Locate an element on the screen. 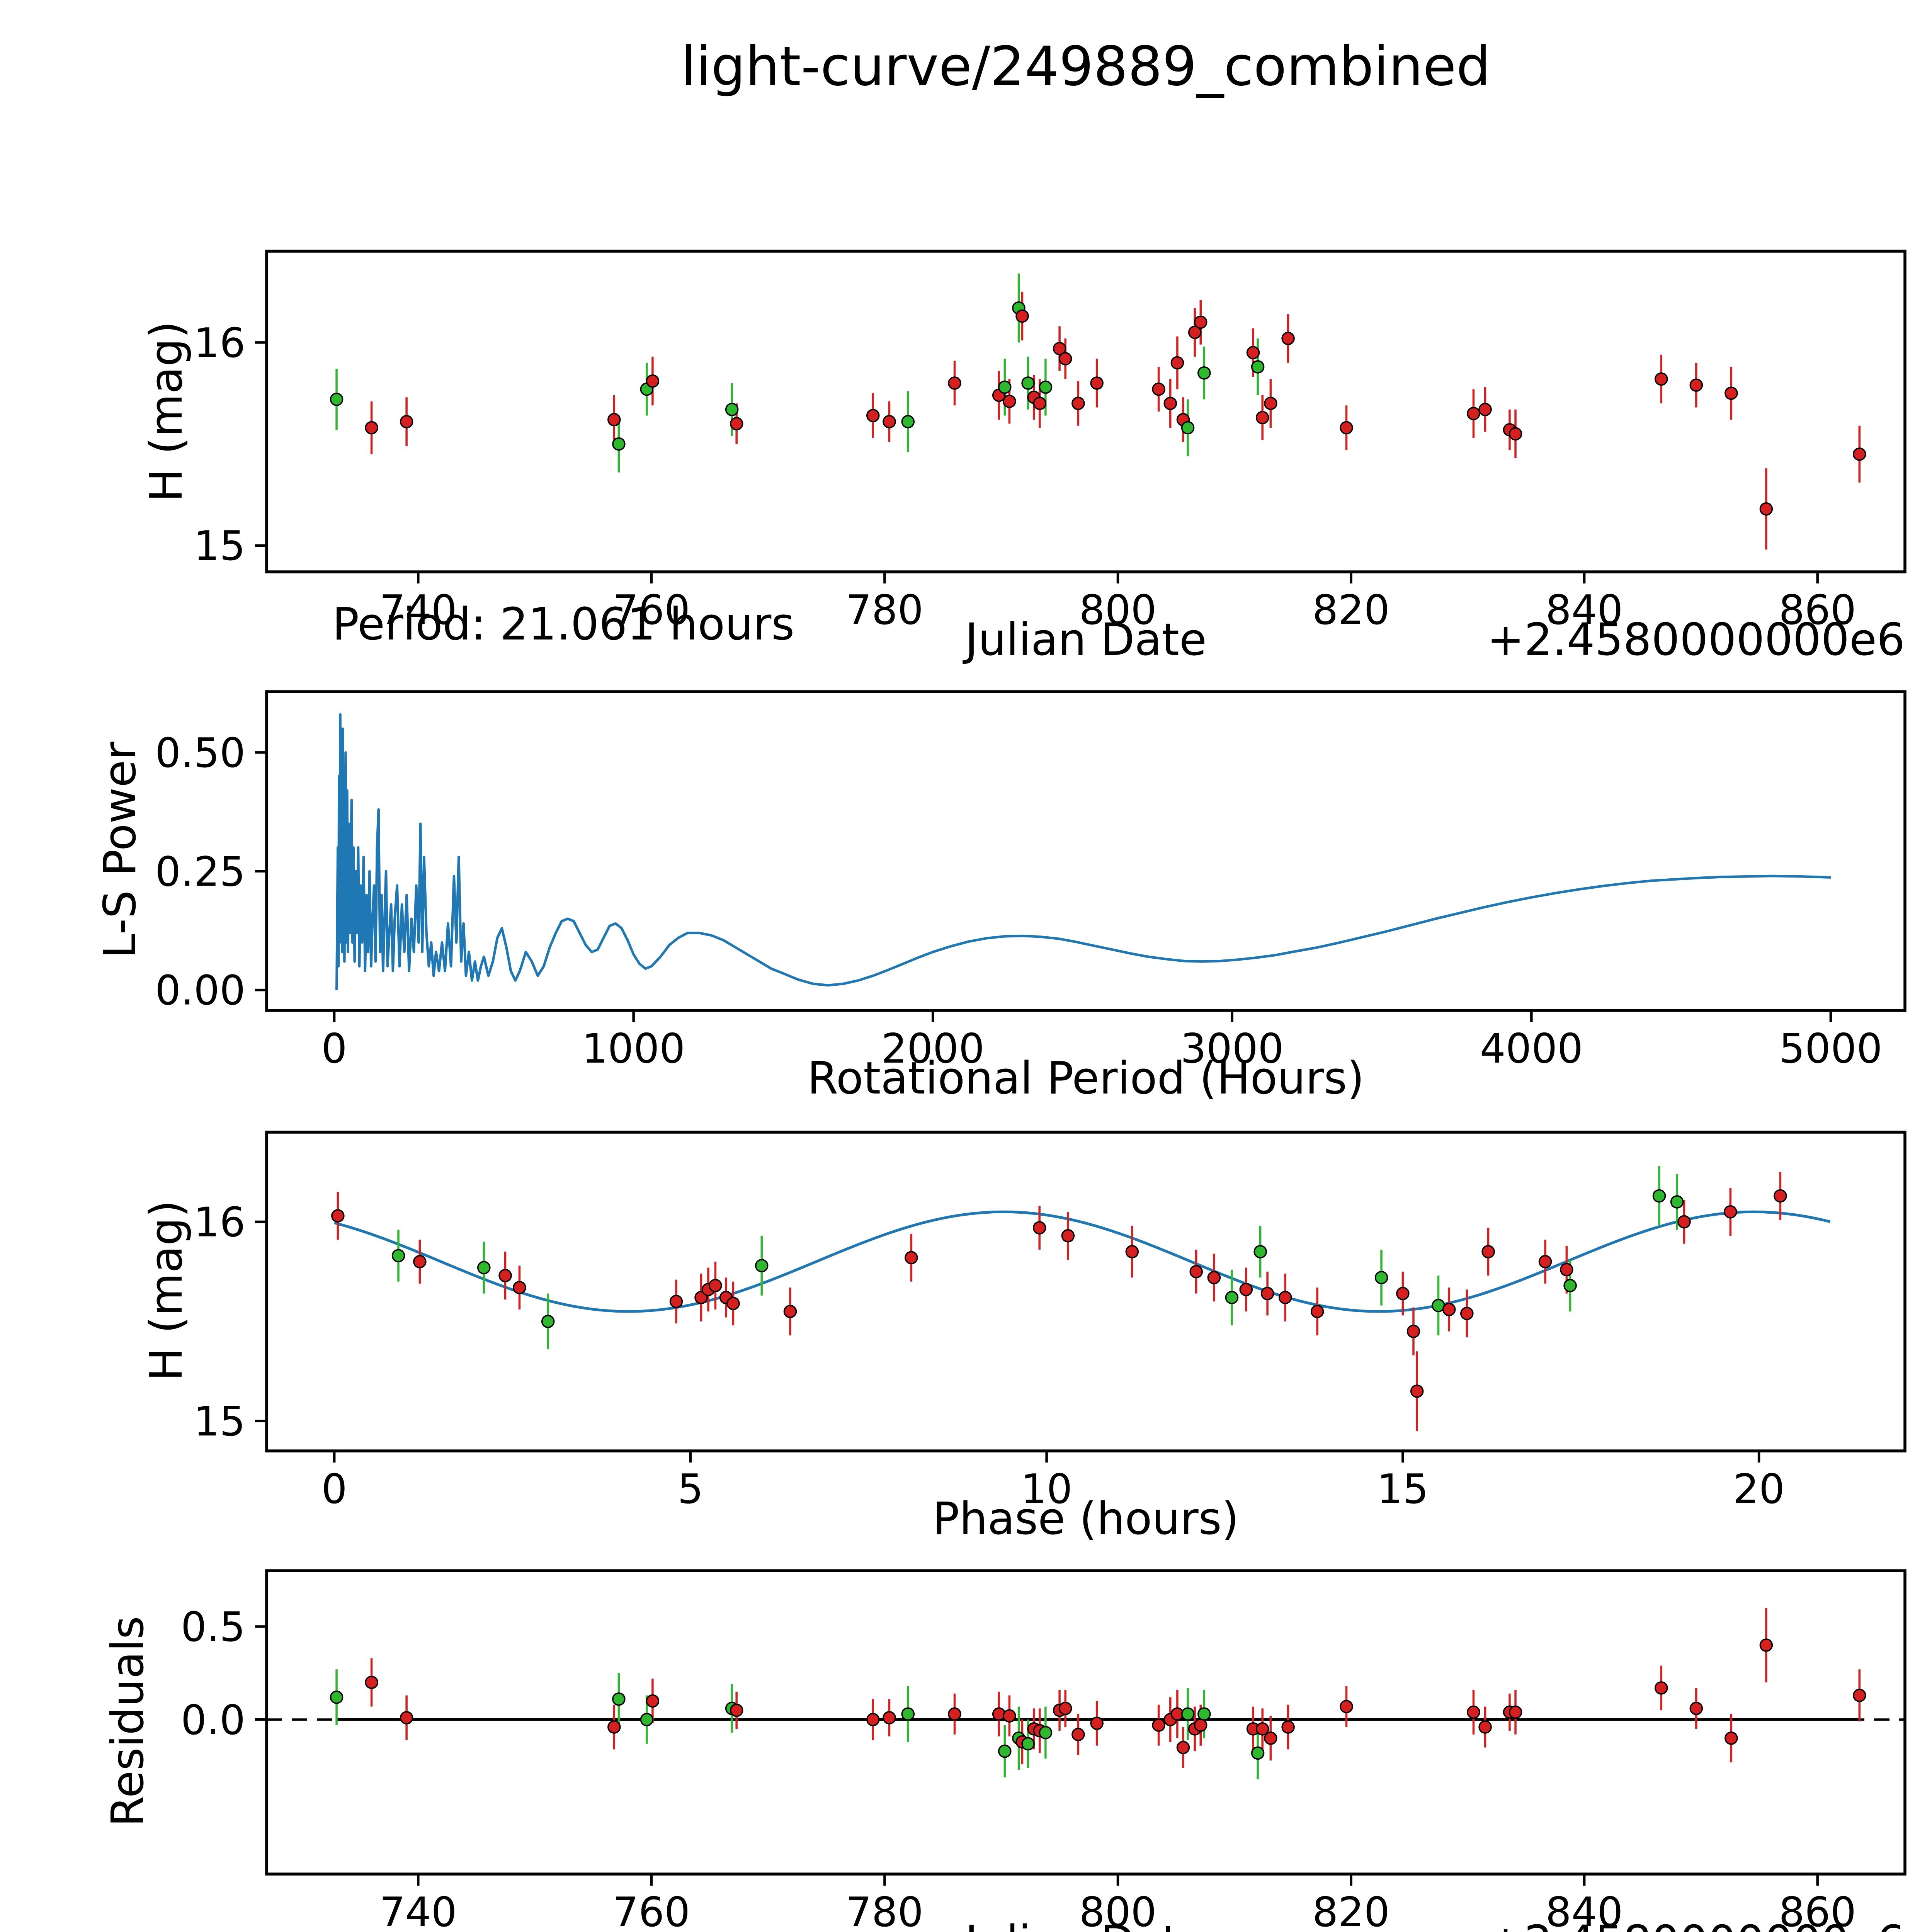 The width and height of the screenshot is (1932, 1932). y-tick-label: 0.25 is located at coordinates (200, 871).